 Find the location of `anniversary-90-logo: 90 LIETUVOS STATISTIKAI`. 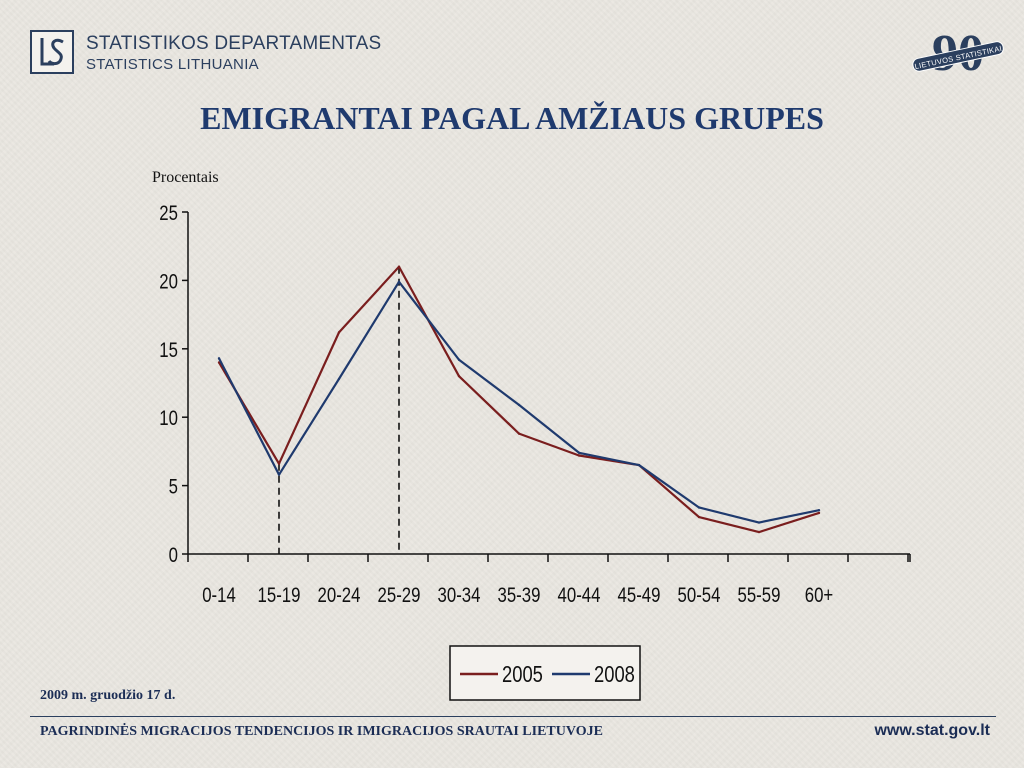

anniversary-90-logo: 90 LIETUVOS STATISTIKAI is located at coordinates (958, 53).